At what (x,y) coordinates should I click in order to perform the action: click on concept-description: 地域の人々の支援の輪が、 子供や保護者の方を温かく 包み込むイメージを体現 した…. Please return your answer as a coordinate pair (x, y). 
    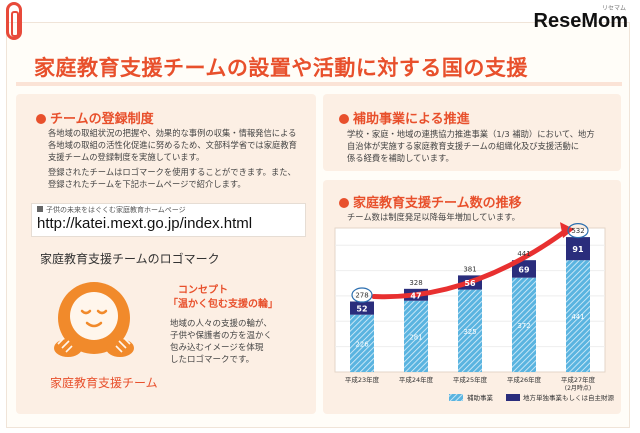
    Looking at the image, I should click on (221, 342).